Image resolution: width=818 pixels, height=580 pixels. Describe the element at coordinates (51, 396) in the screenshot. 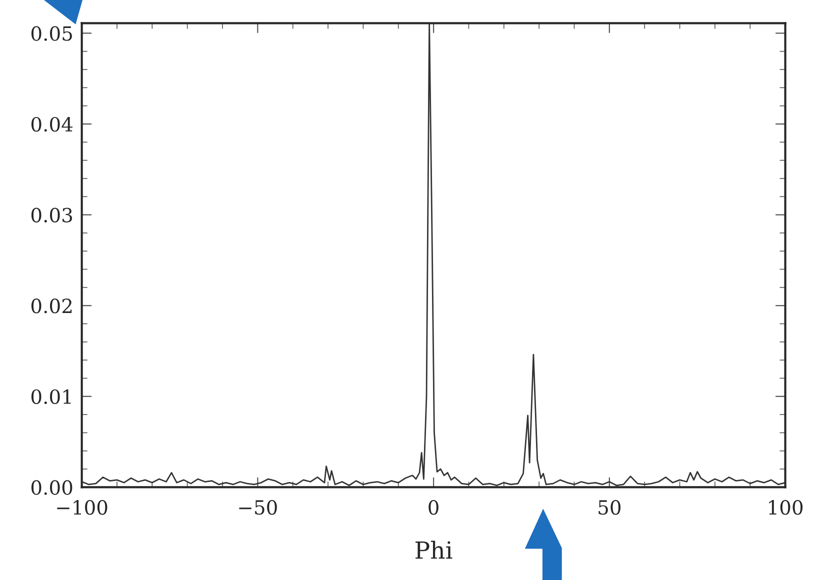

I see `y-tick-label: 0.01` at that location.